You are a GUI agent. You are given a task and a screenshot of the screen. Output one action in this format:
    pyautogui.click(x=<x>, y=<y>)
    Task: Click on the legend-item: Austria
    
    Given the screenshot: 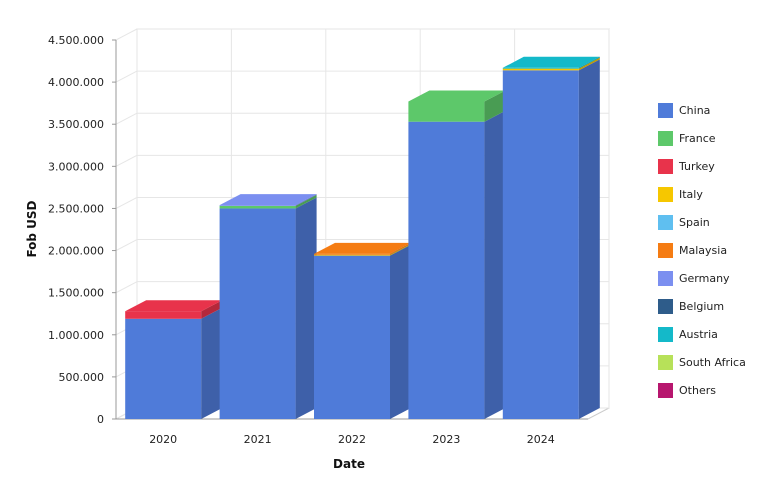 What is the action you would take?
    pyautogui.click(x=708, y=334)
    